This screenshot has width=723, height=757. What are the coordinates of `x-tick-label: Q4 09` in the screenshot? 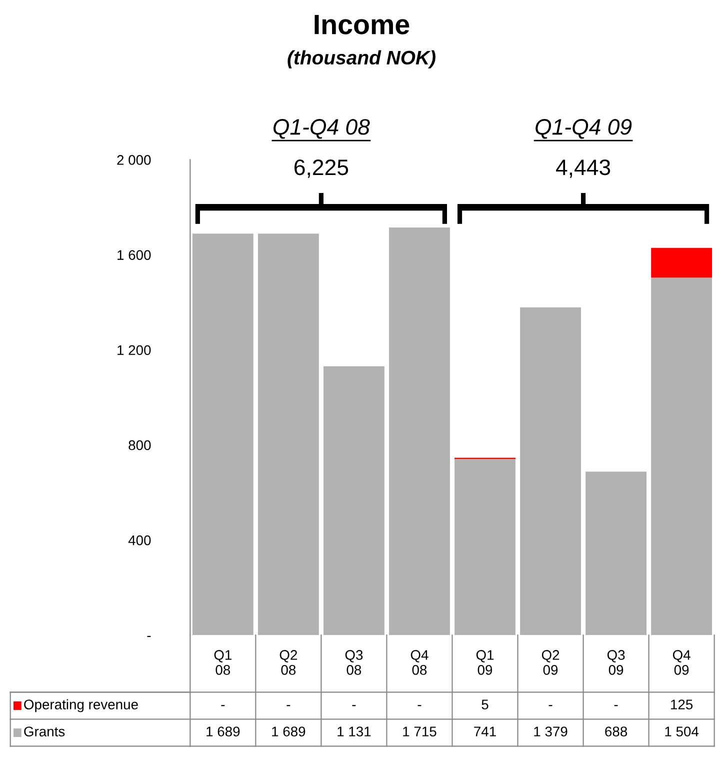 It's located at (681, 662).